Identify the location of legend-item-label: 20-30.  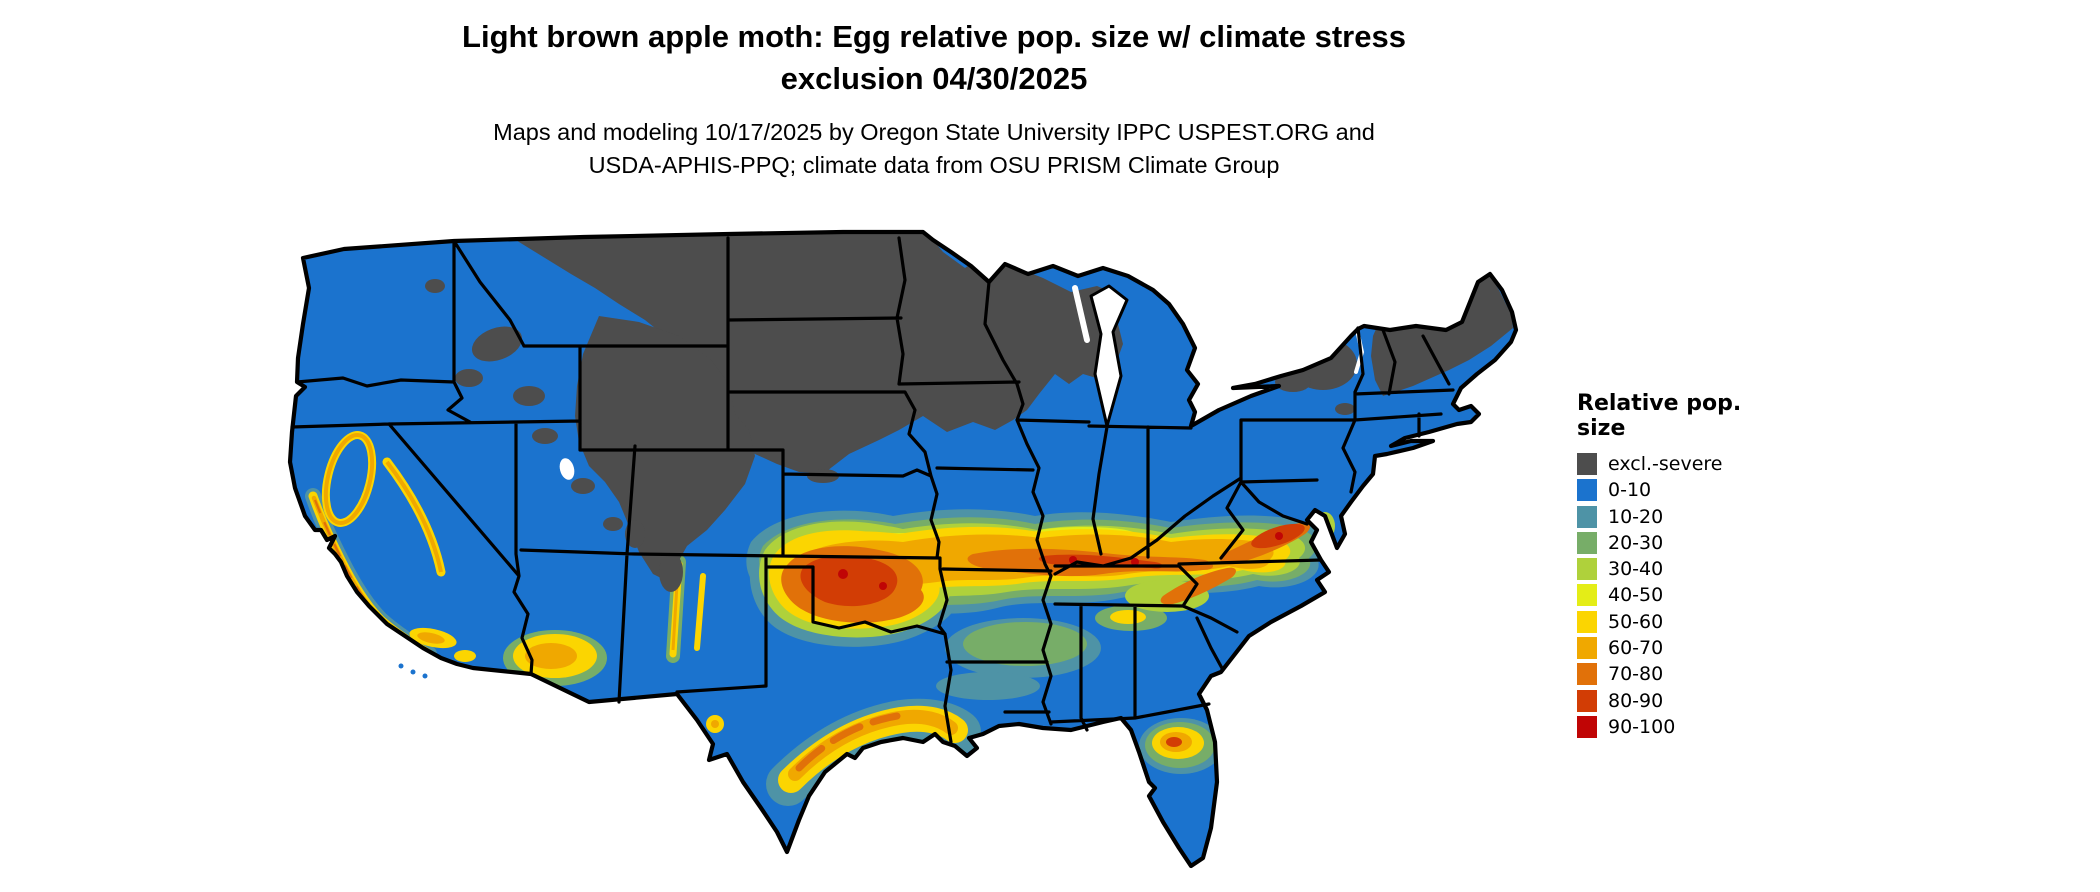
(1636, 542).